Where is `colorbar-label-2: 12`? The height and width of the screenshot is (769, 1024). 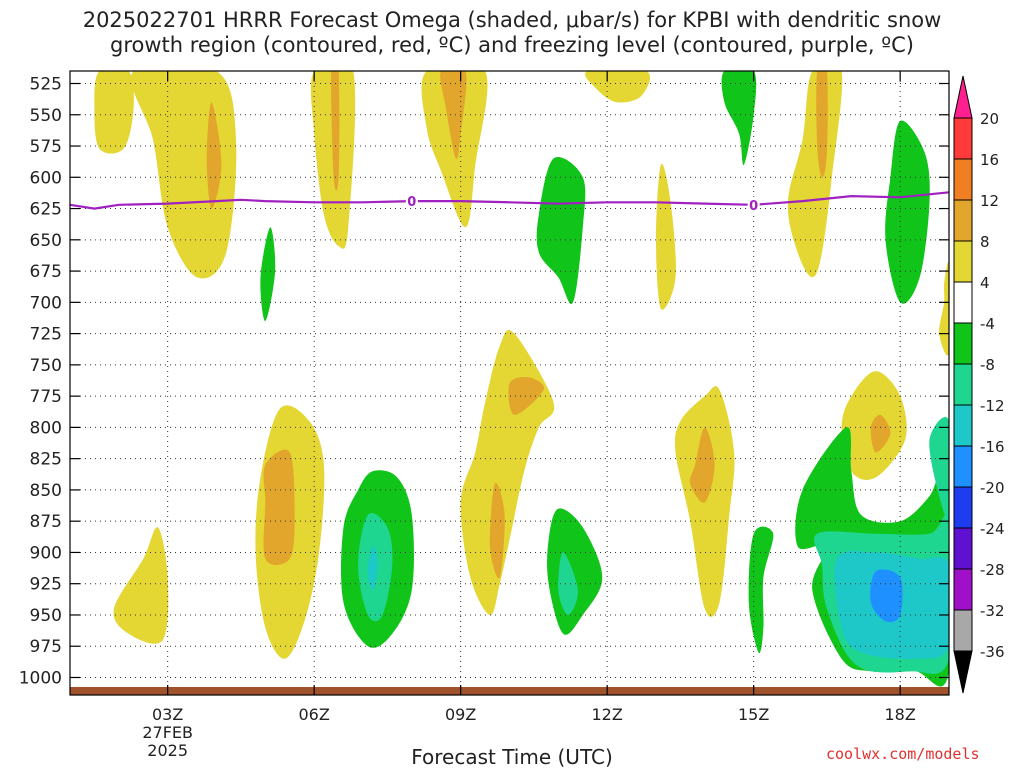 colorbar-label-2: 12 is located at coordinates (989, 201).